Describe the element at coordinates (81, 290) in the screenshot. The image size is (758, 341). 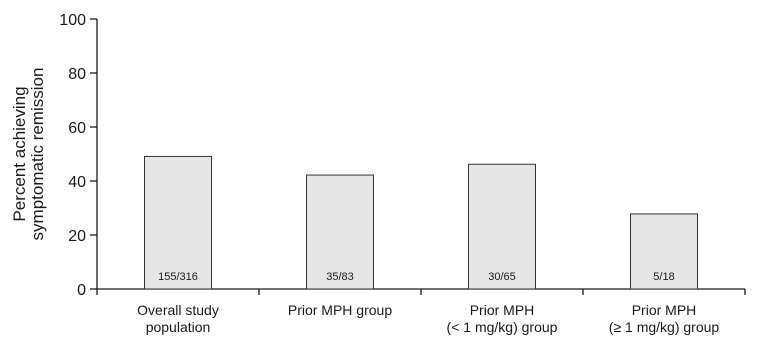
I see `y-tick-label: 0` at that location.